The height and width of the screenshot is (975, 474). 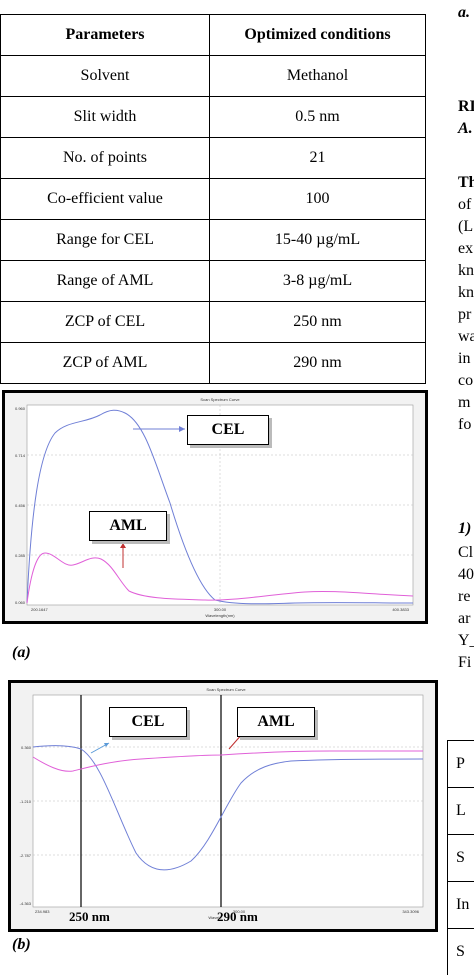 I want to click on table-row: Slit width 0.5 nm, so click(x=213, y=117).